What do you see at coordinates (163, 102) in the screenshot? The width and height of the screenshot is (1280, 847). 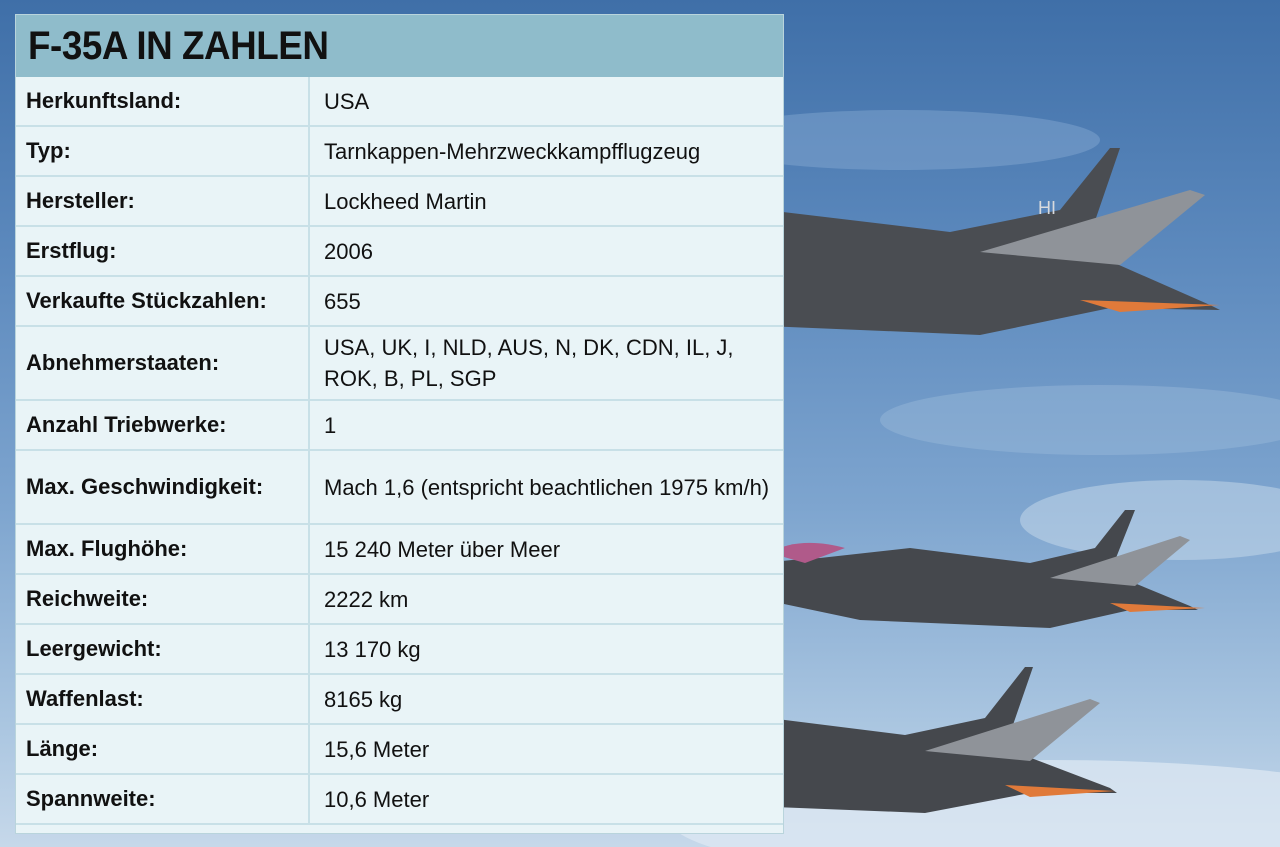 I see `row-label: Herkunftsland:` at bounding box center [163, 102].